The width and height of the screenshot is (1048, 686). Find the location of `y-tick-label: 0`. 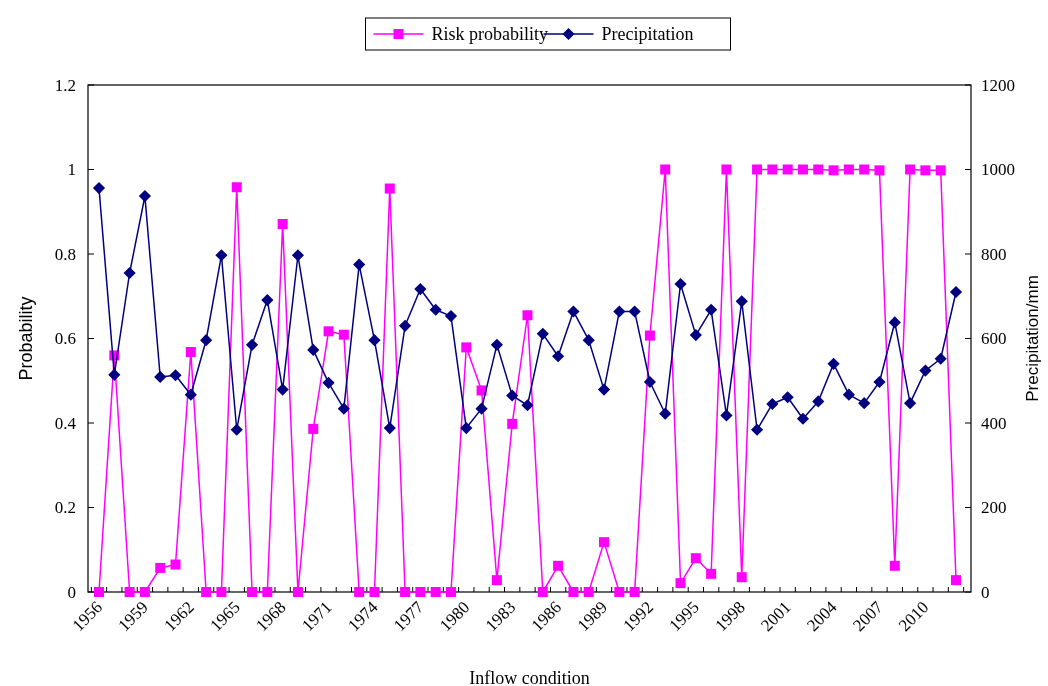

y-tick-label: 0 is located at coordinates (71, 592).